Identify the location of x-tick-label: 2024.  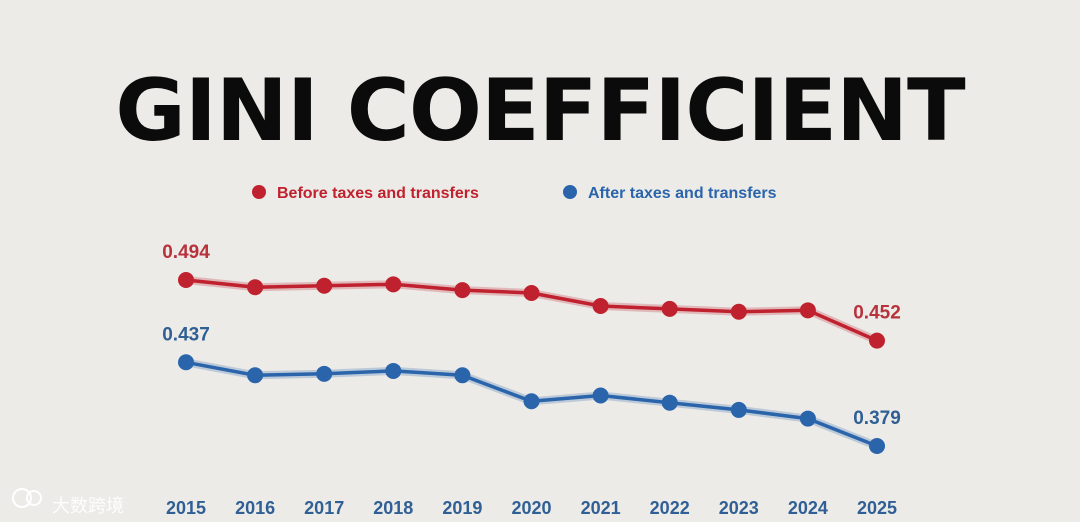
(808, 508).